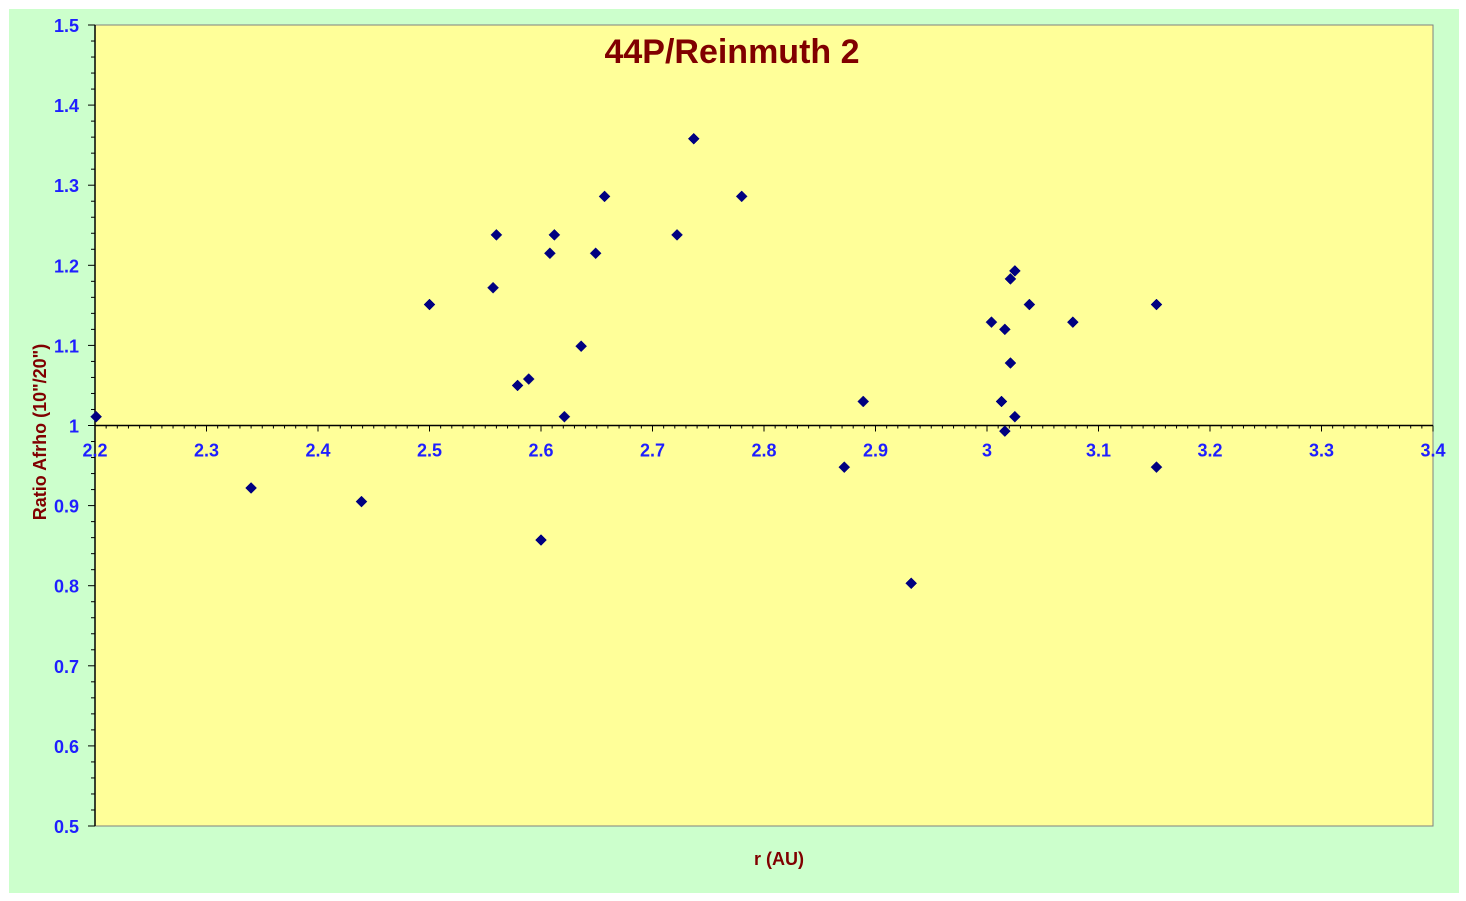 The image size is (1466, 901). I want to click on y-tick-label: 1, so click(74, 427).